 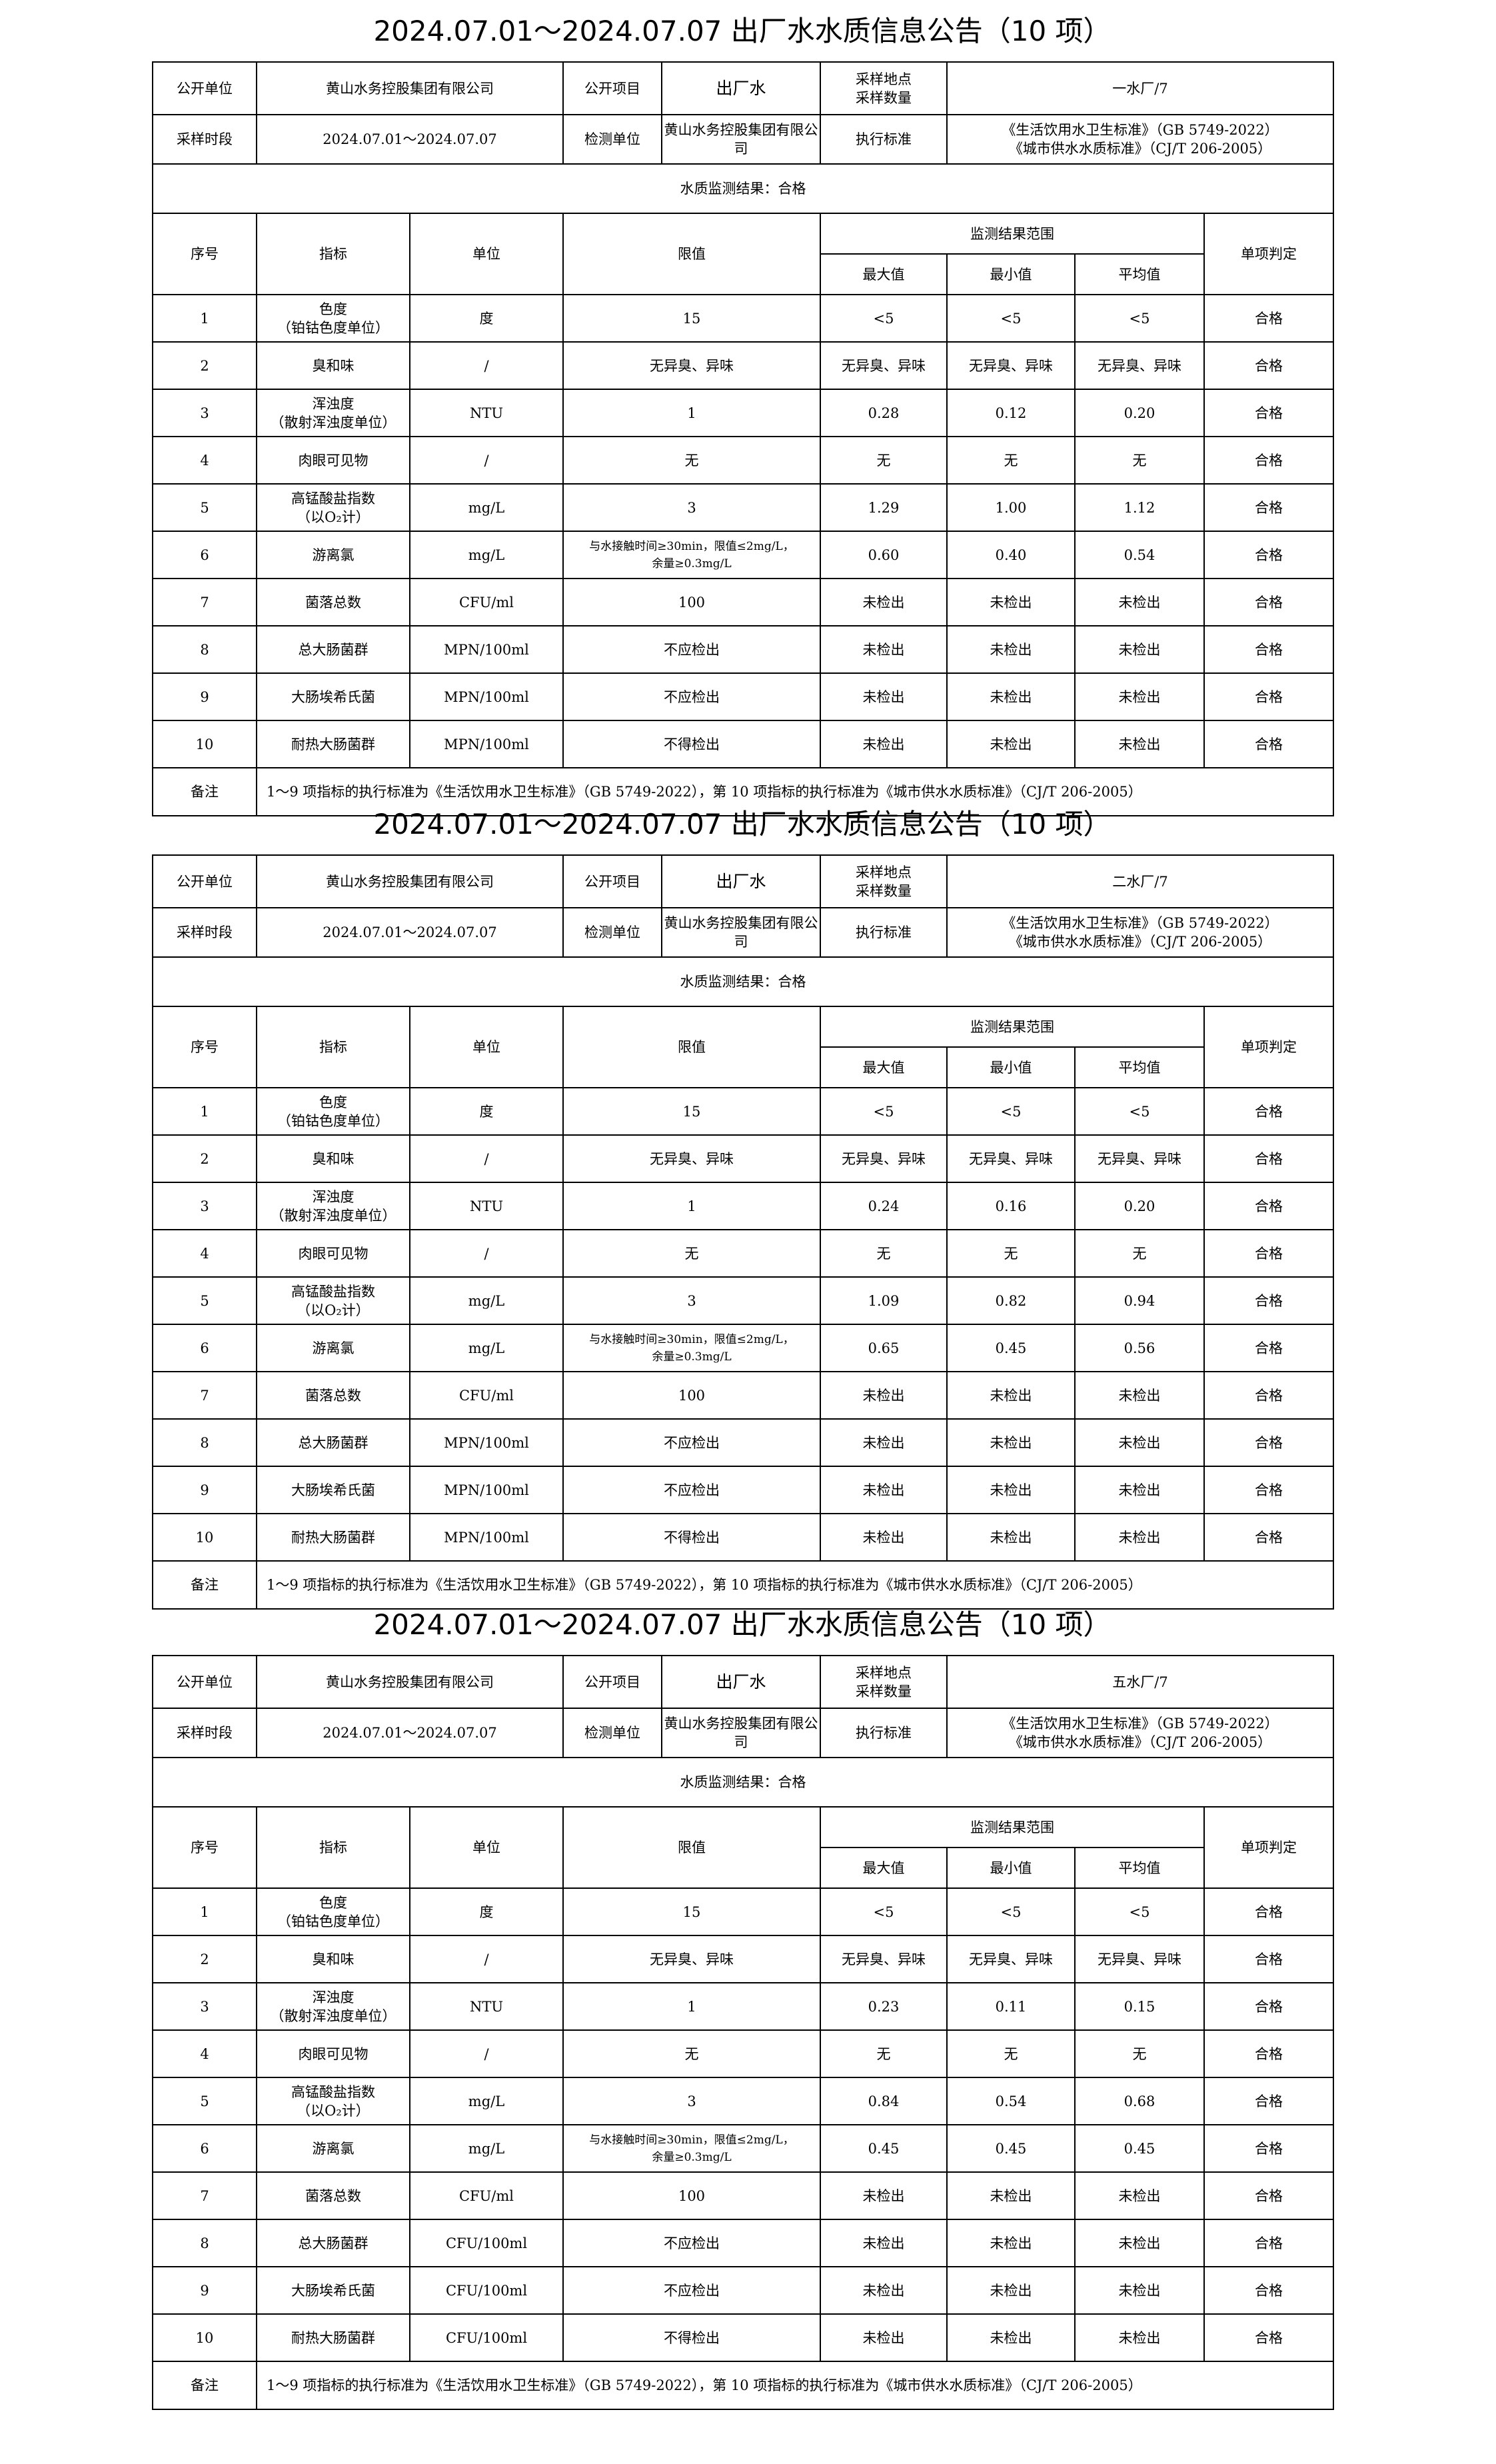 I want to click on limit-value: 15, so click(x=691, y=1911).